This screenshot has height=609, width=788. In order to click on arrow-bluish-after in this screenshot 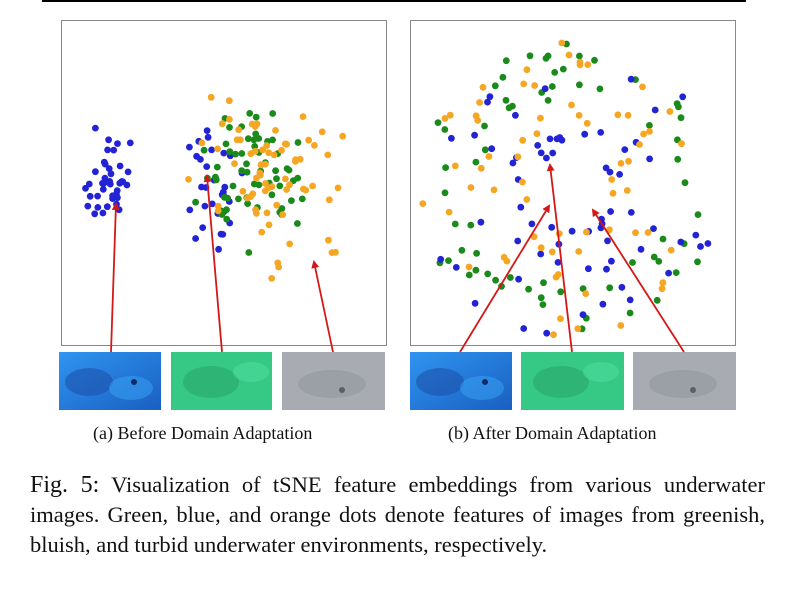, I will do `click(505, 278)`.